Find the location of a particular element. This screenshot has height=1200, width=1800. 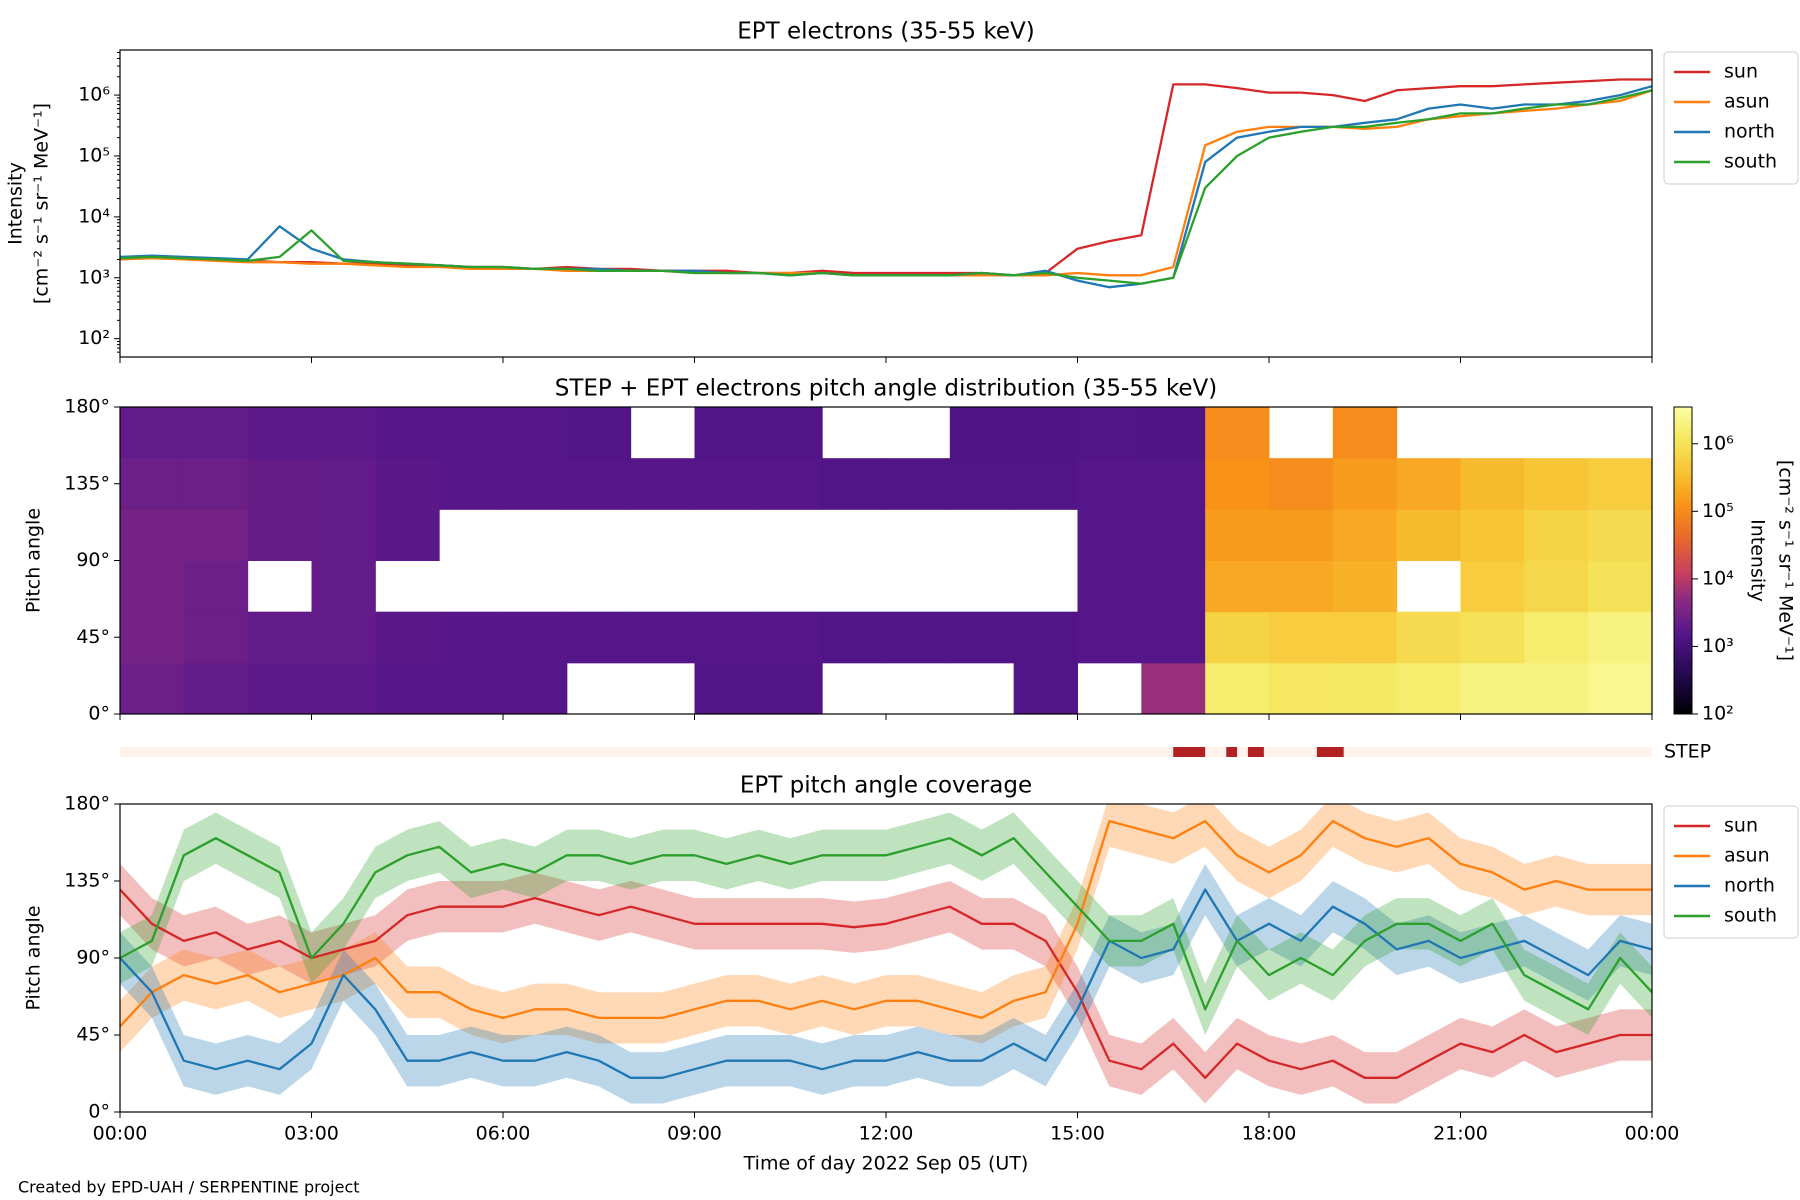

colorbar-tick-label: 10⁶ is located at coordinates (1718, 443).